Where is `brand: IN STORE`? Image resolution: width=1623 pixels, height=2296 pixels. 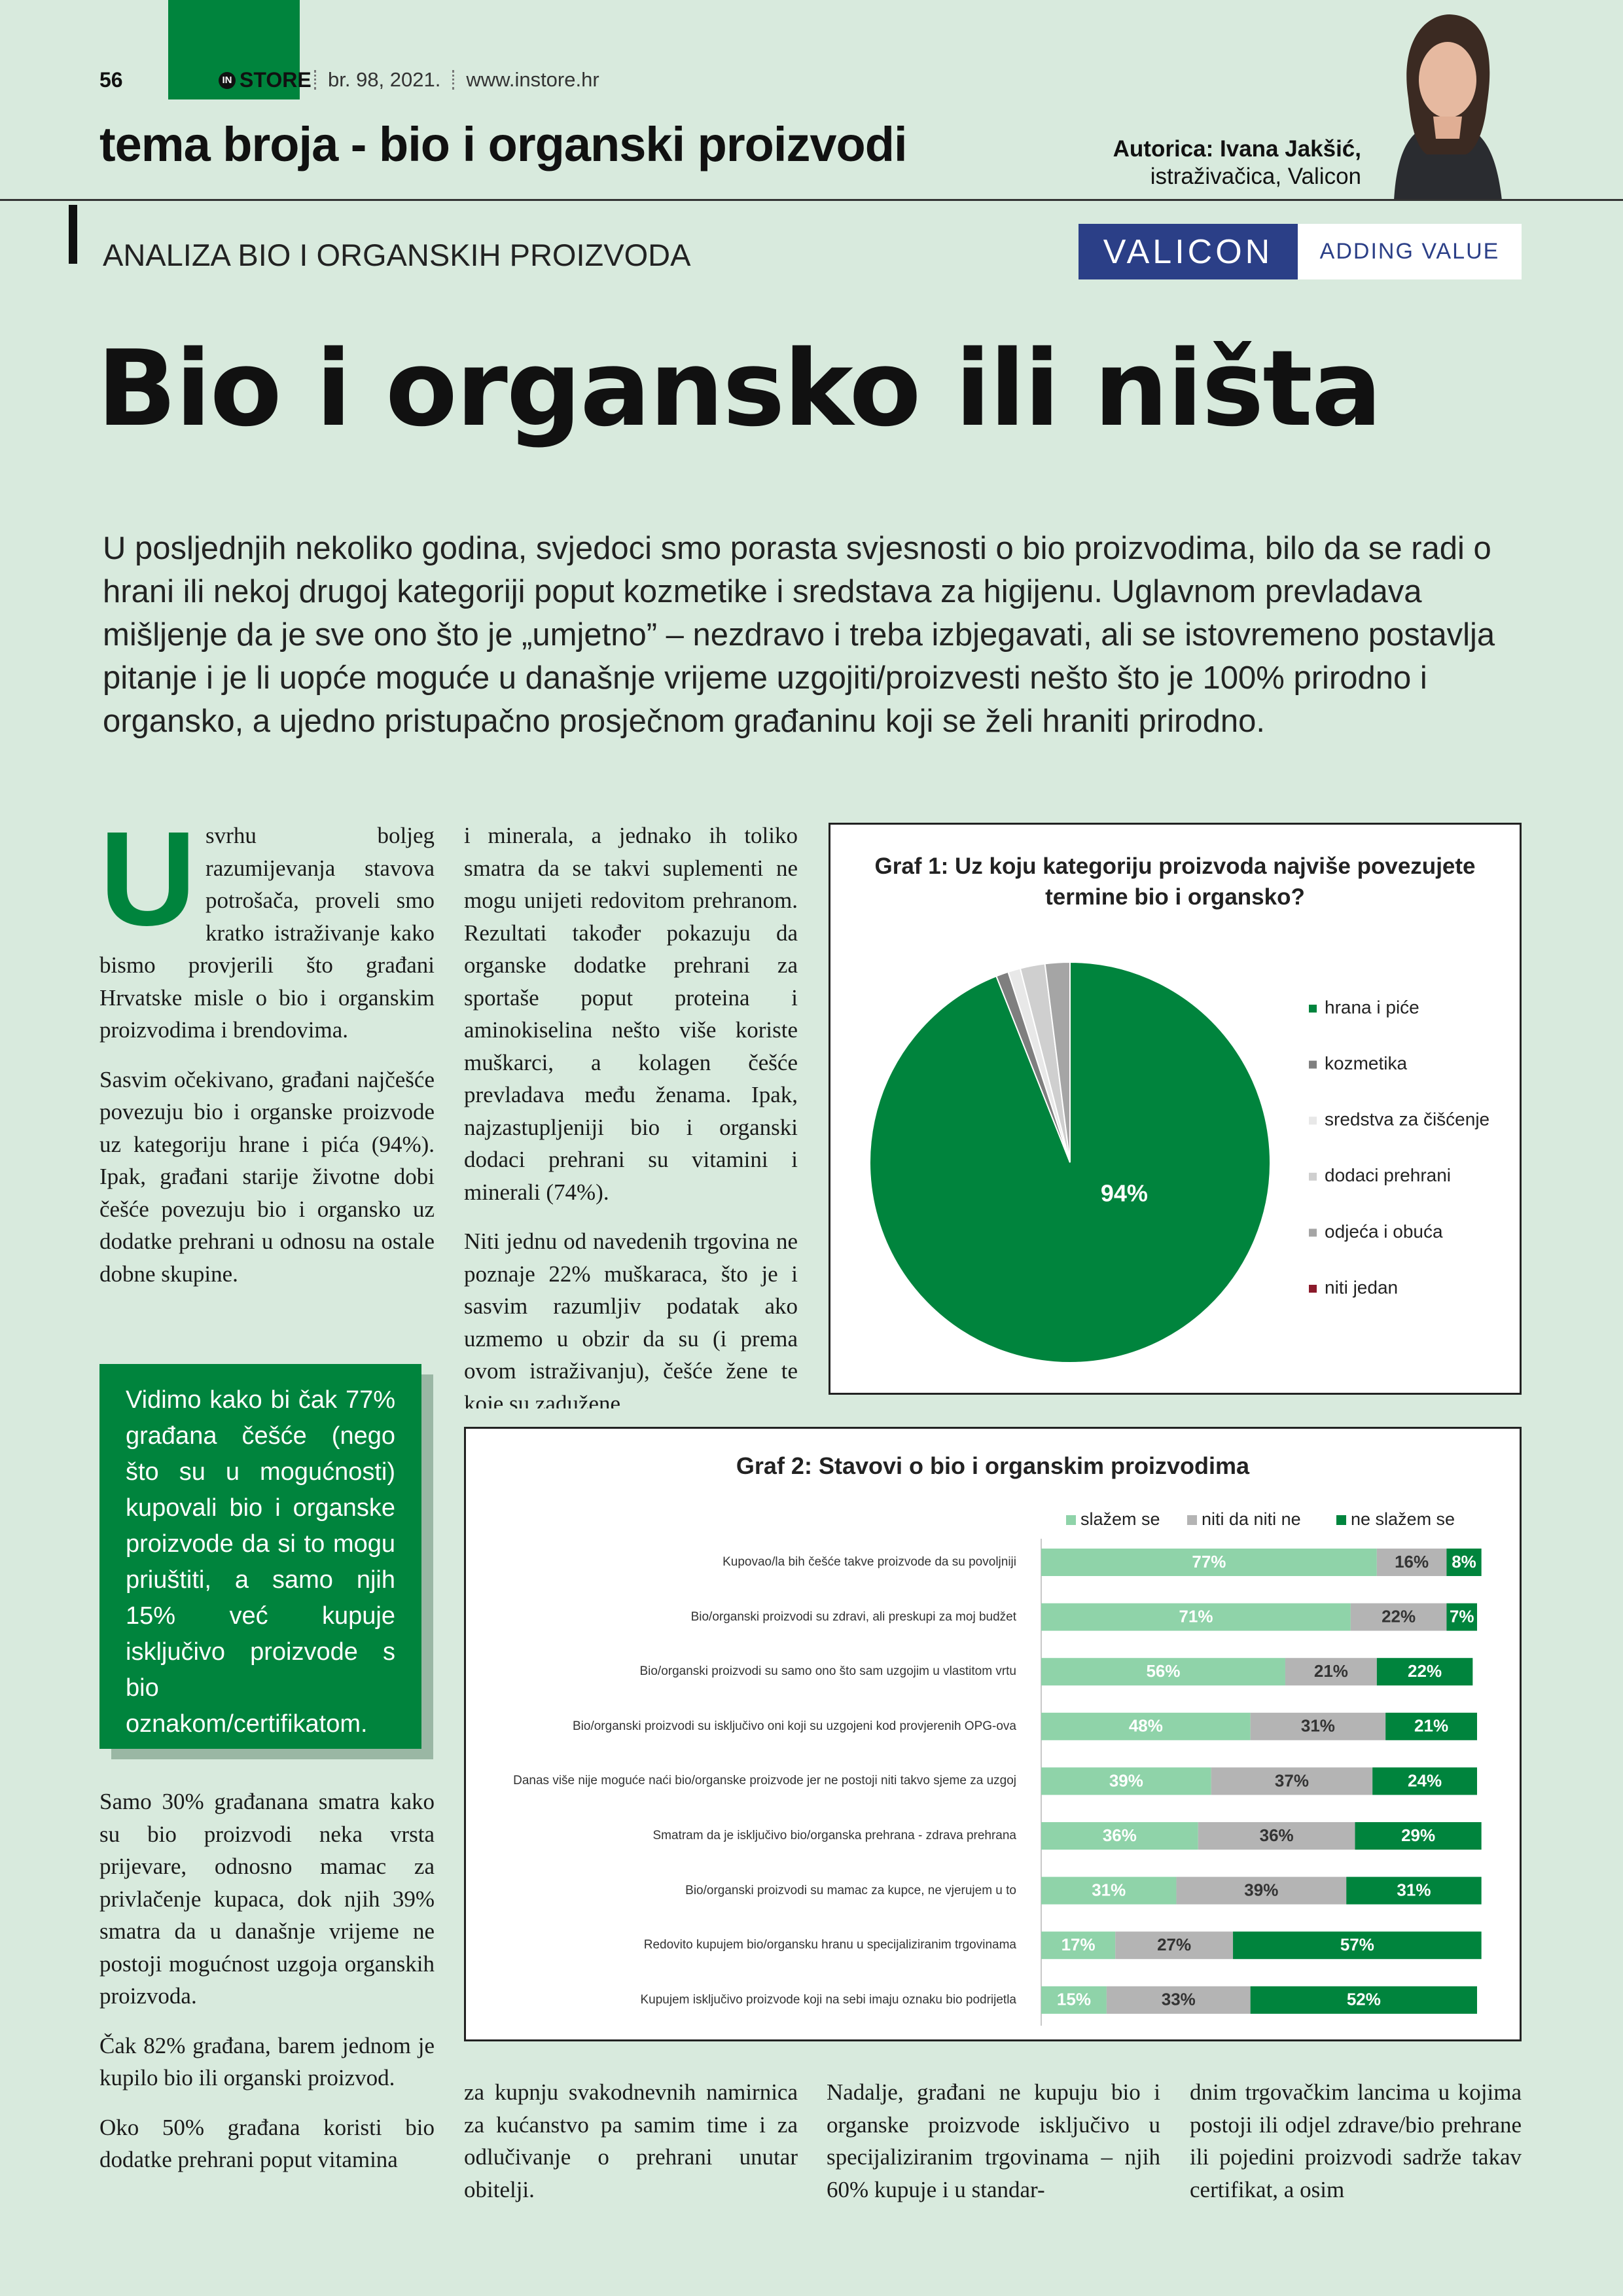
brand: IN STORE is located at coordinates (265, 80).